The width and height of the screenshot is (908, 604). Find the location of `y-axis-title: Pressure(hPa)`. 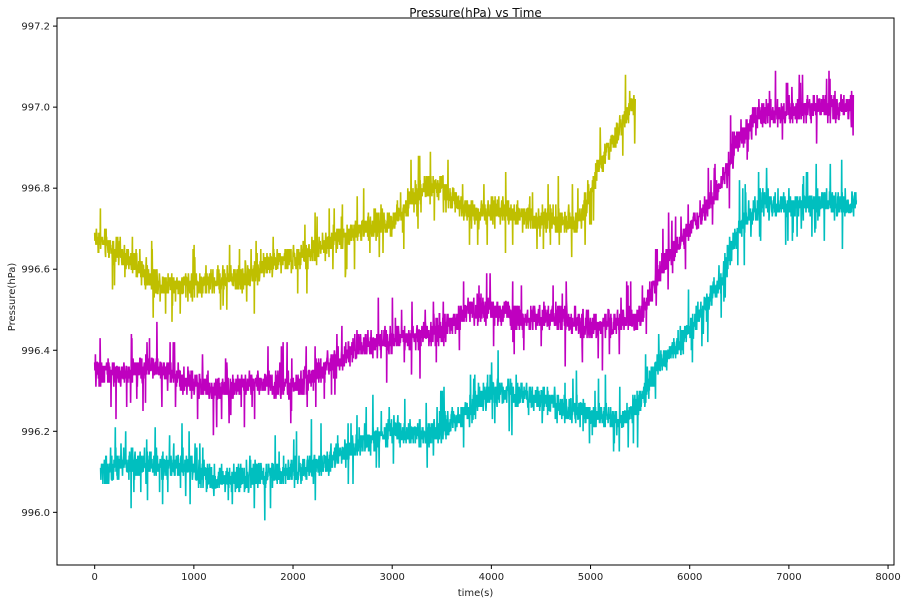

y-axis-title: Pressure(hPa) is located at coordinates (12, 297).